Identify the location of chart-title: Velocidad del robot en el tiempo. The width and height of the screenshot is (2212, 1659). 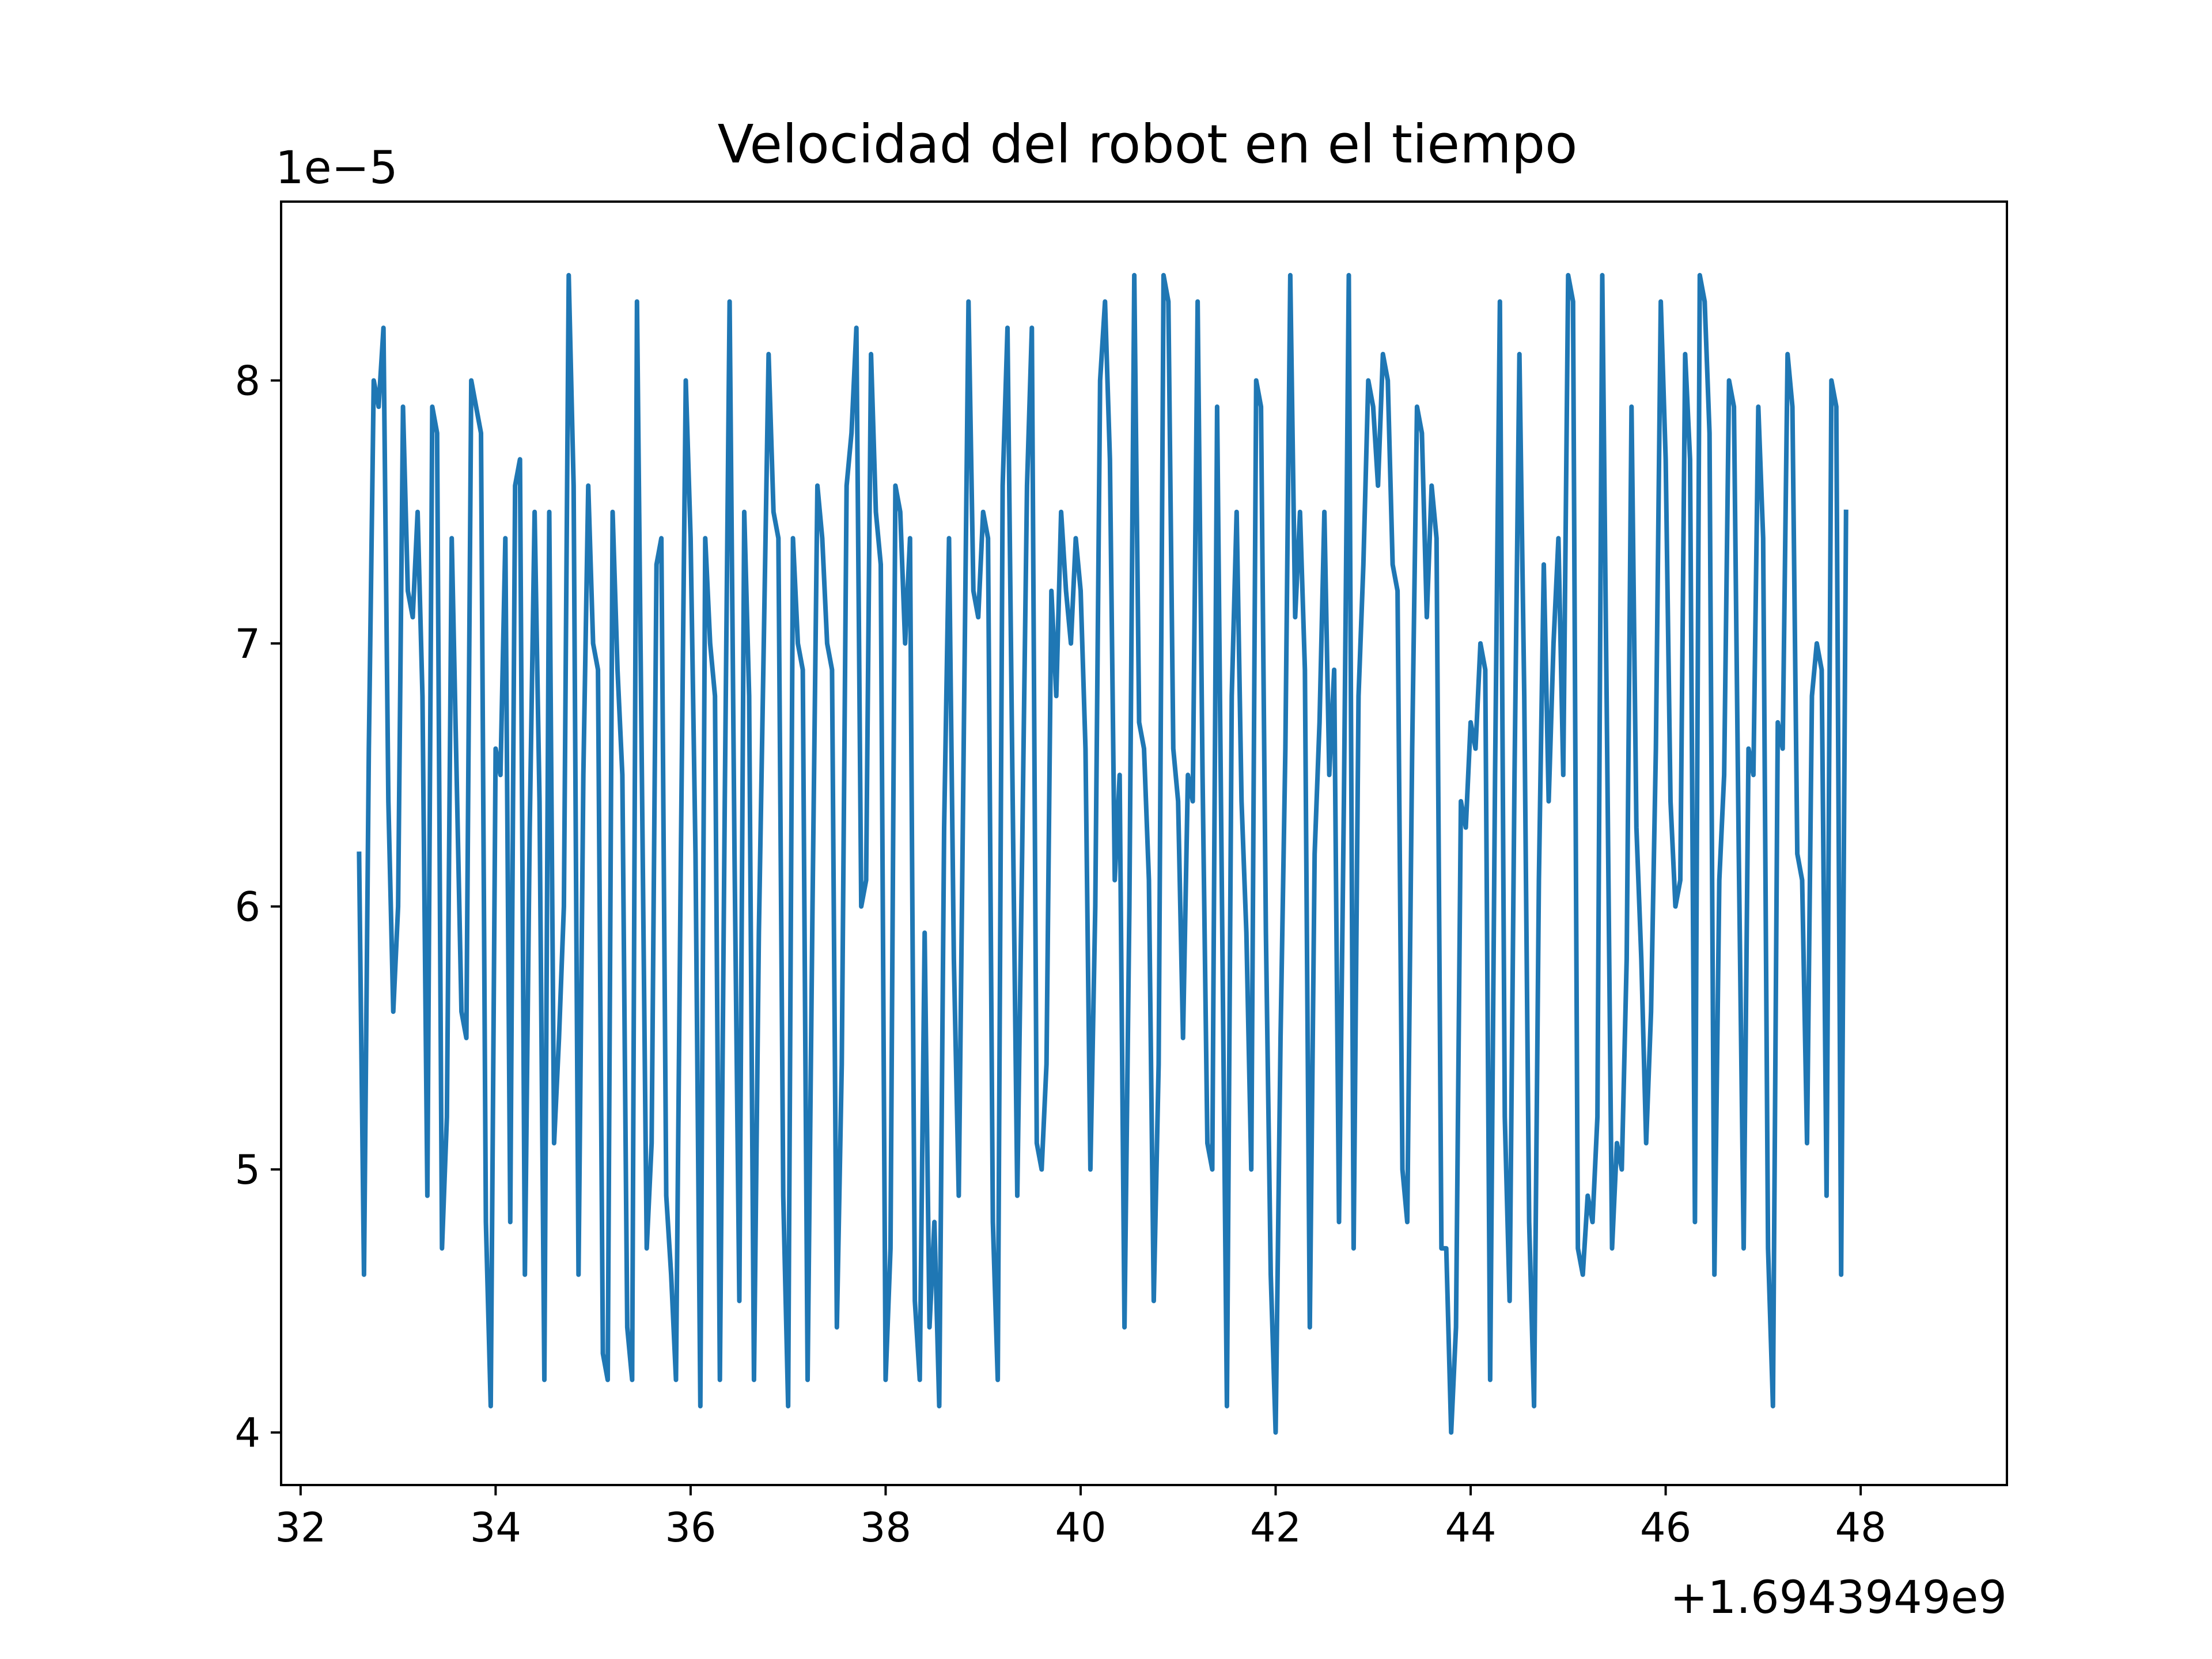
(1148, 144).